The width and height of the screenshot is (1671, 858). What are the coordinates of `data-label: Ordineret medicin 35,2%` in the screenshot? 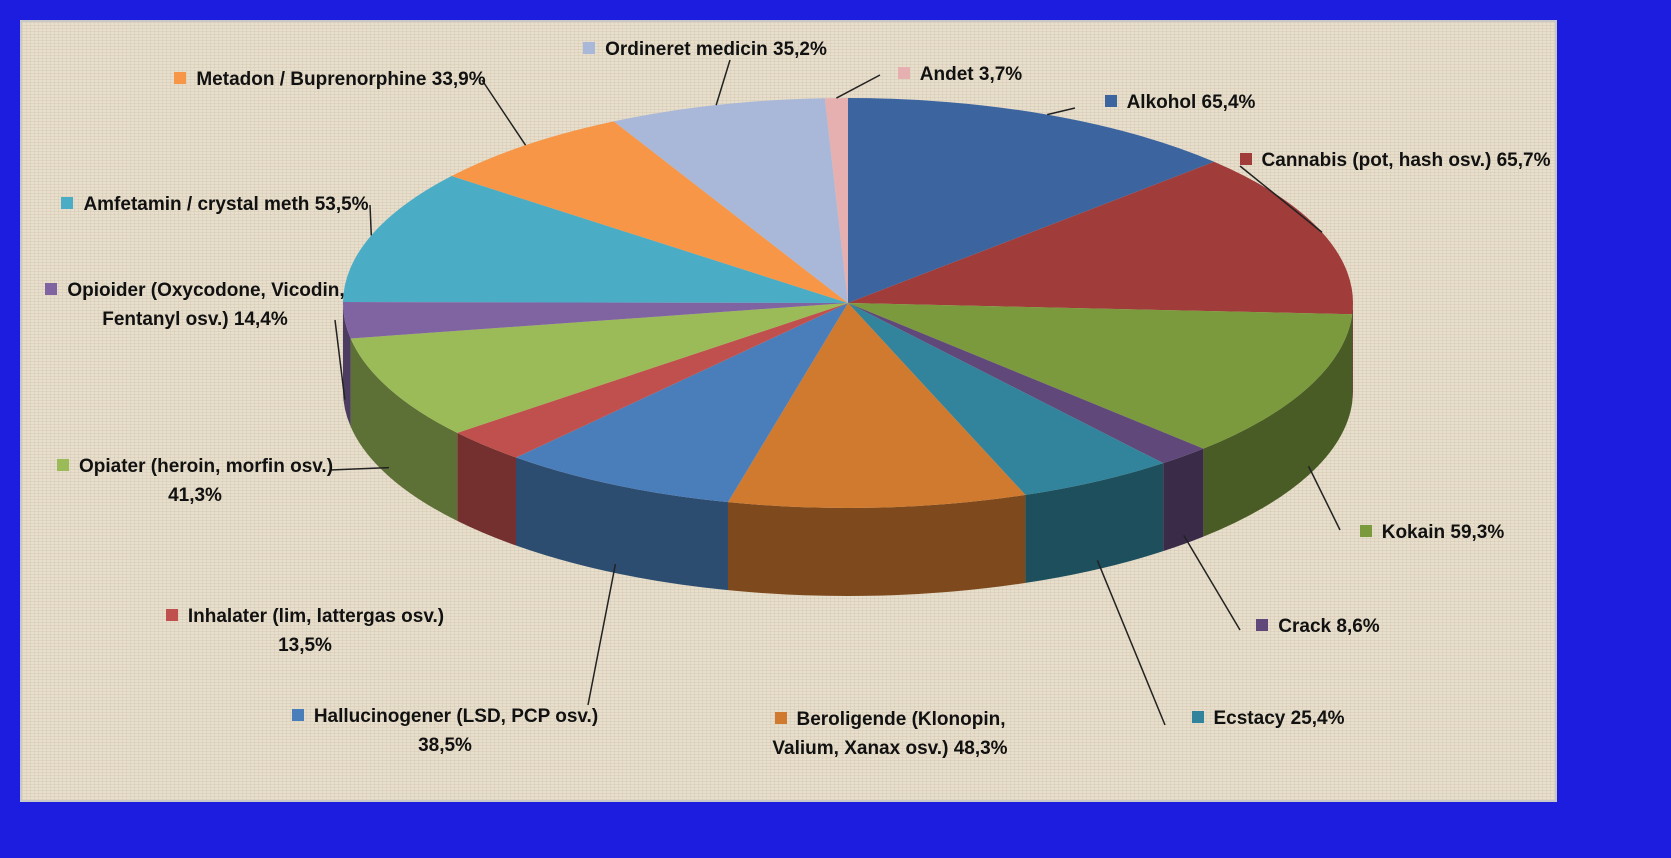 It's located at (705, 49).